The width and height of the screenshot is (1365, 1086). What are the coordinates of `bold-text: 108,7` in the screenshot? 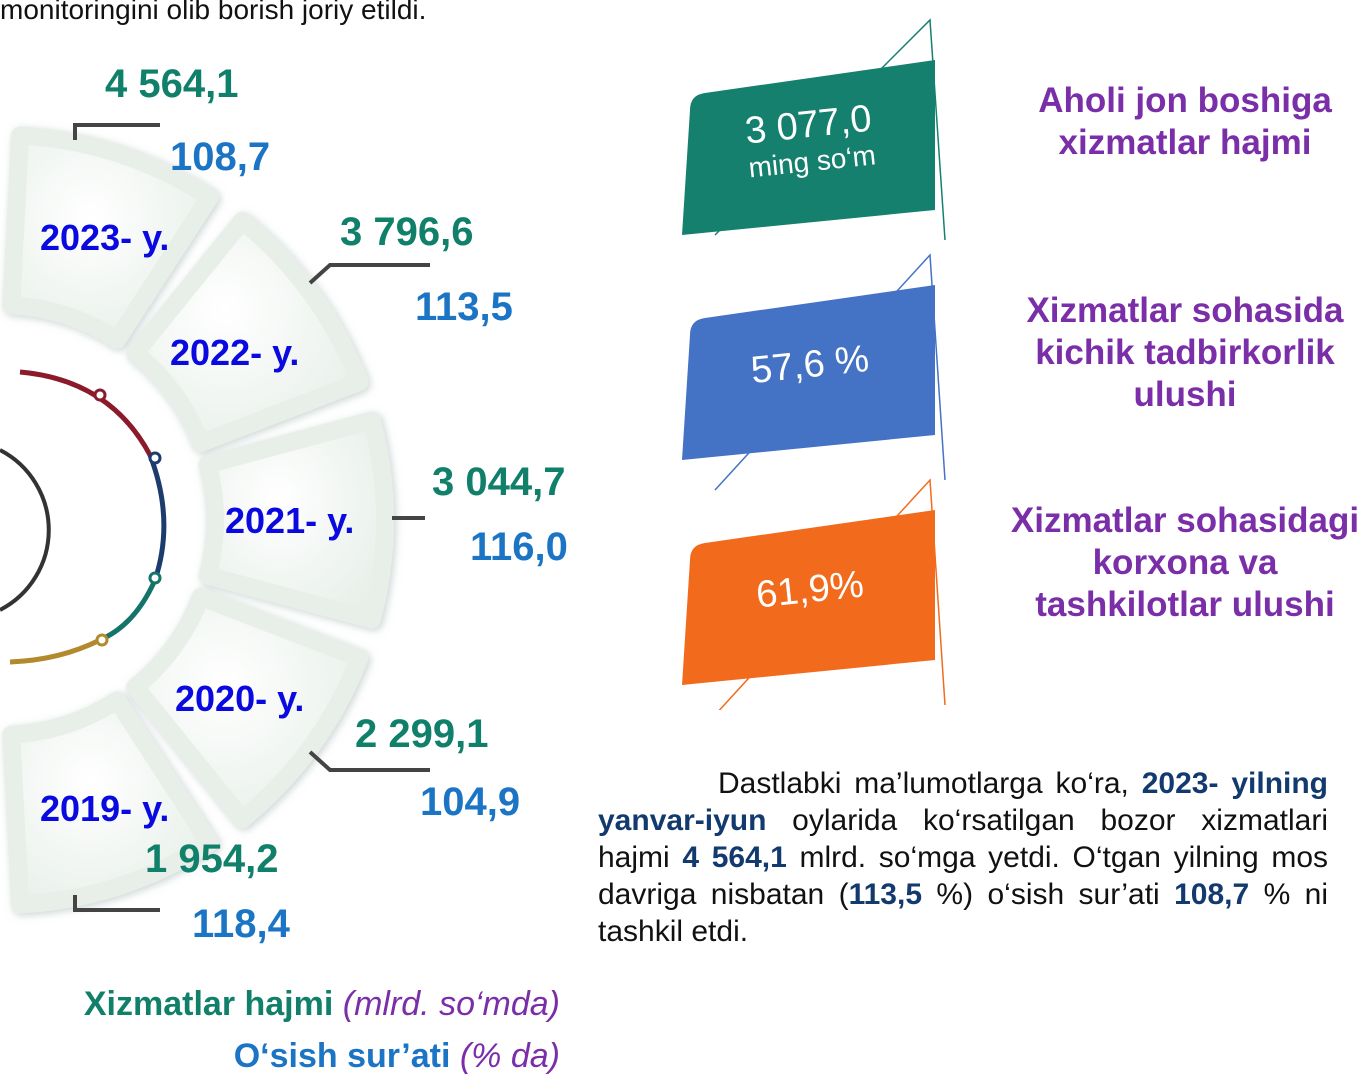 It's located at (1212, 894).